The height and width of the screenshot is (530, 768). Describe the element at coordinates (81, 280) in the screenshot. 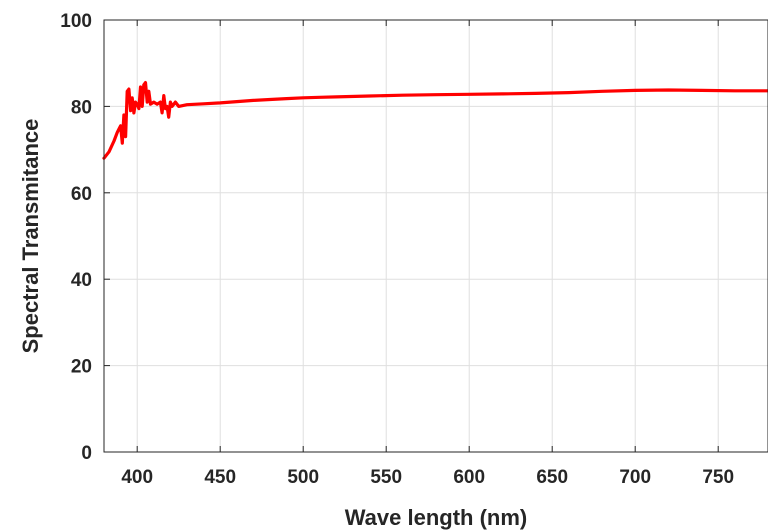

I see `y-tick-label: 40` at that location.